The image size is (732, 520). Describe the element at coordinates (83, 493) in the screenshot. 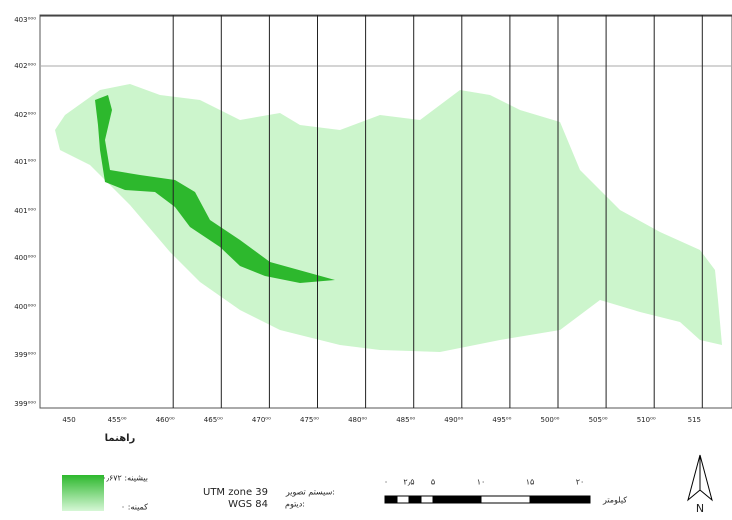

I see `legend-ramp` at that location.